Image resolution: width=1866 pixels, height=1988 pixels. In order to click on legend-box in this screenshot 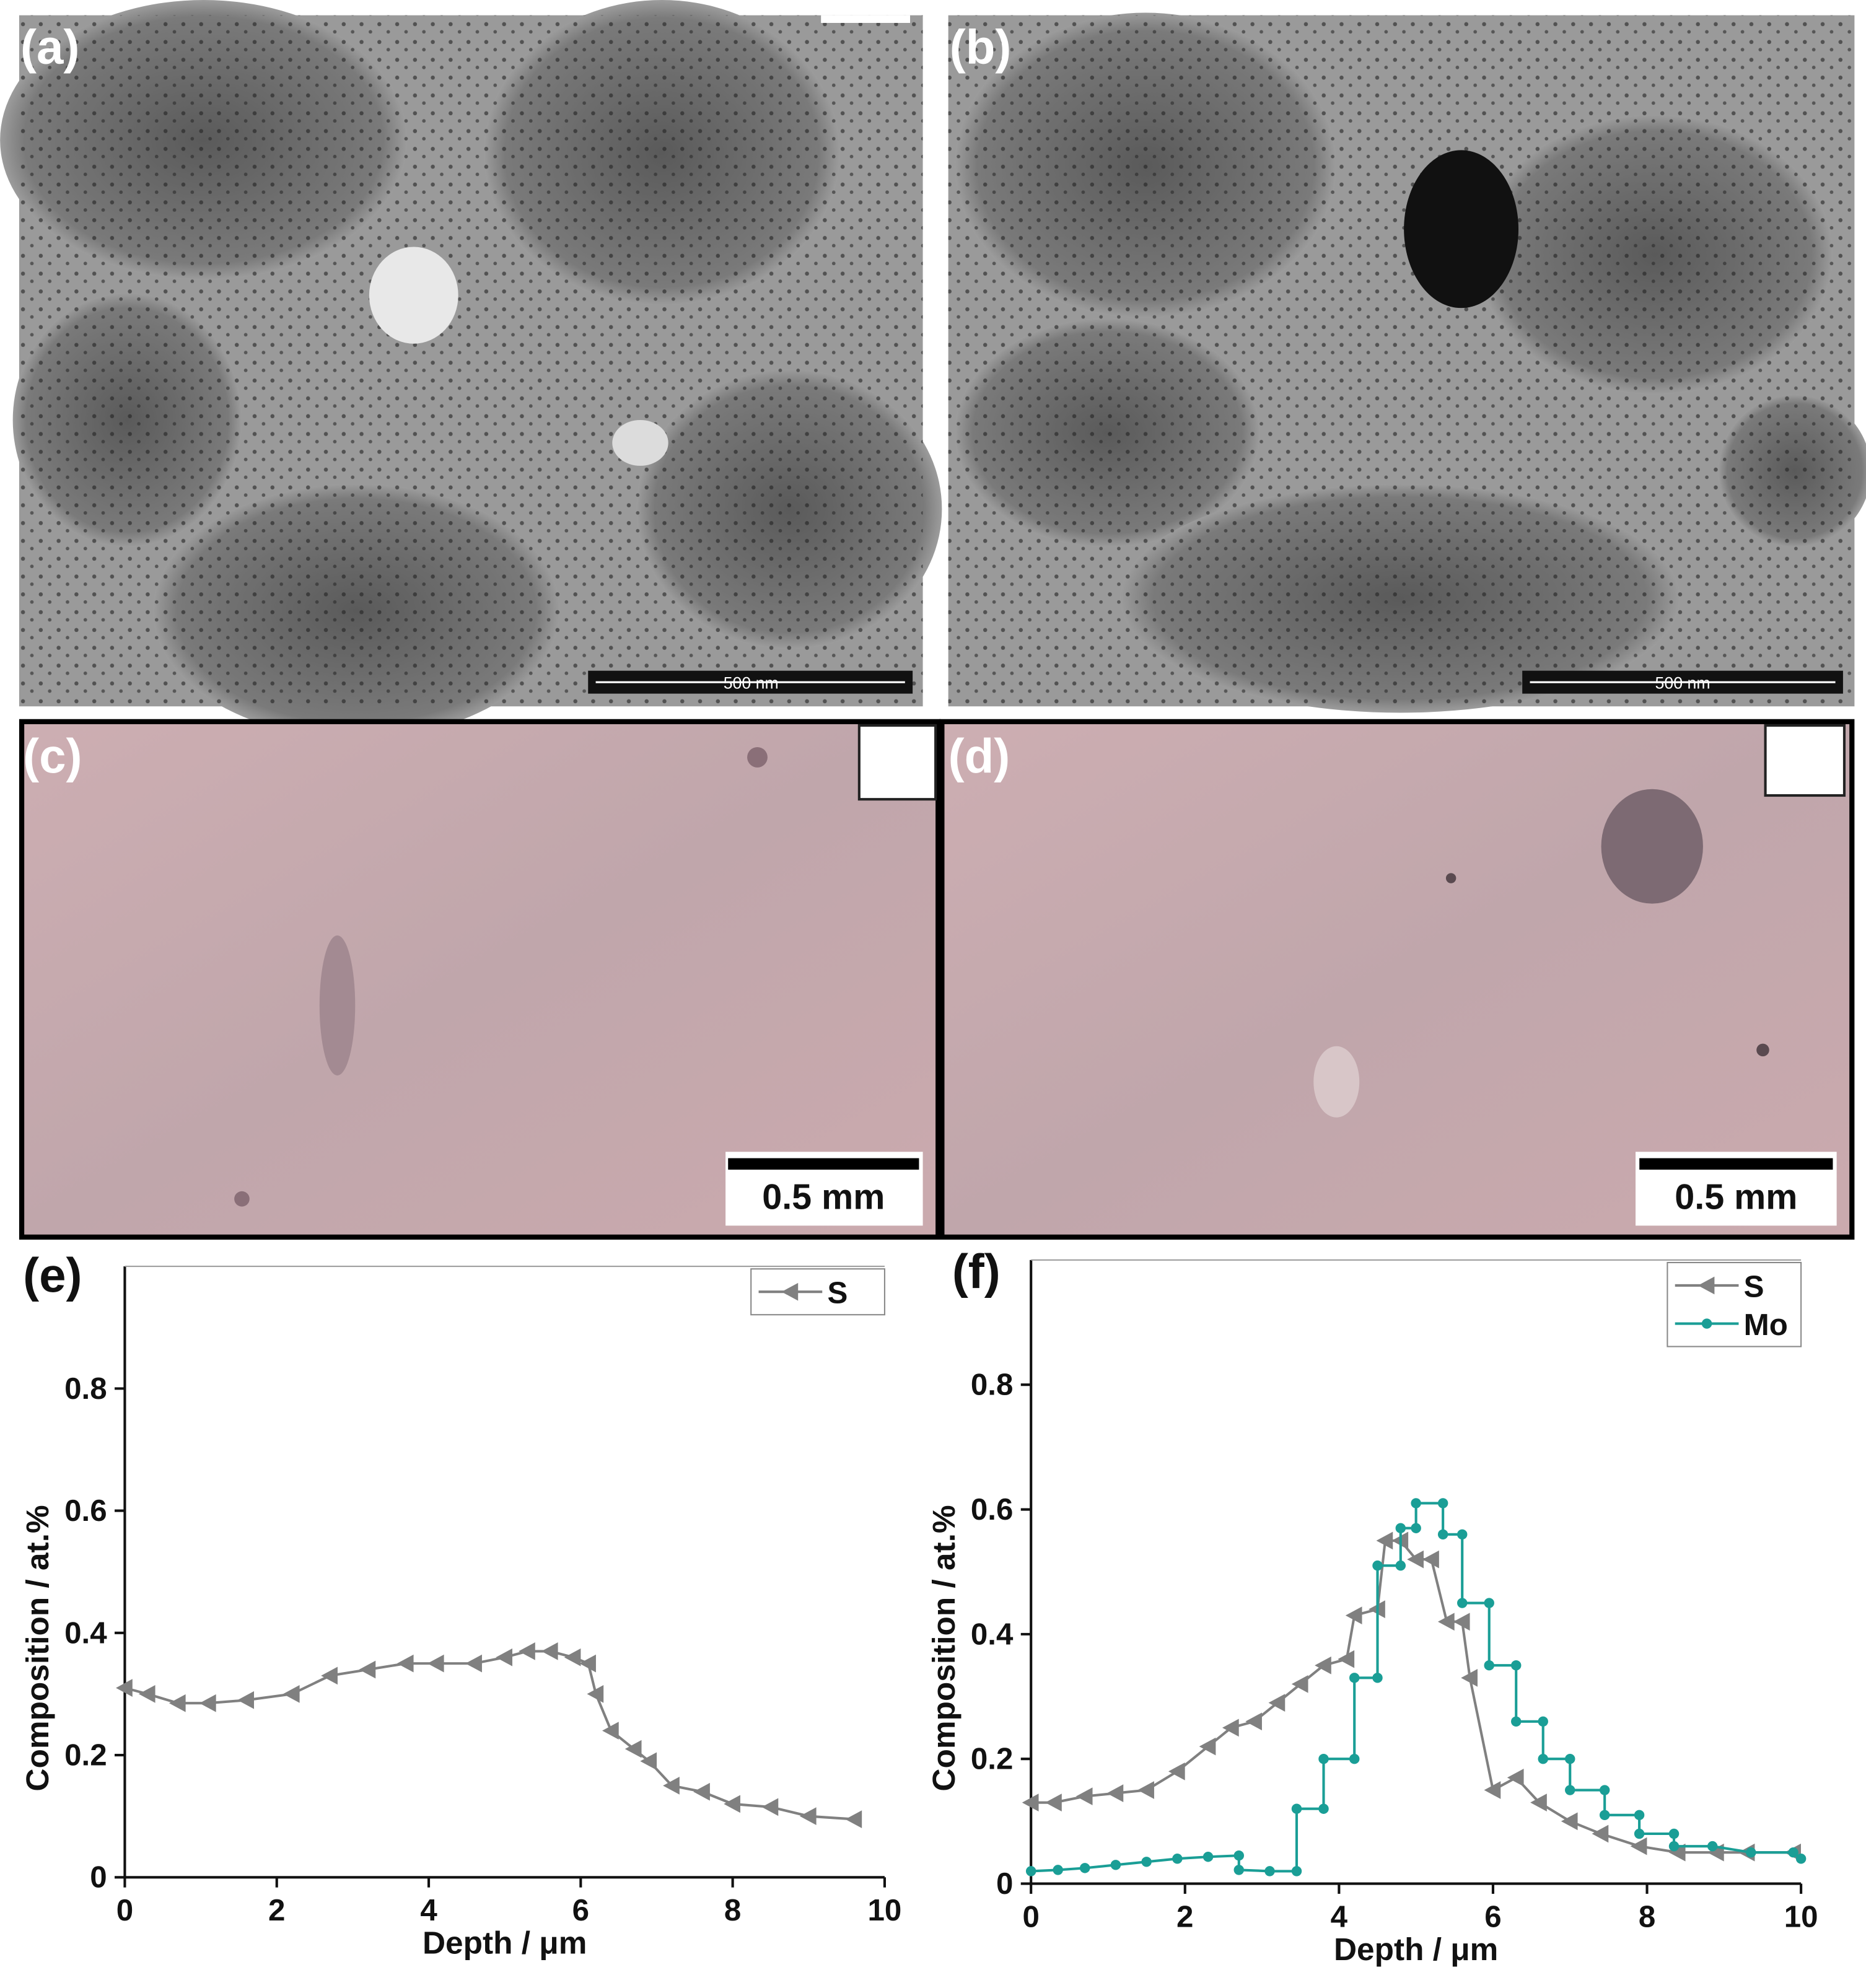, I will do `click(1734, 1304)`.